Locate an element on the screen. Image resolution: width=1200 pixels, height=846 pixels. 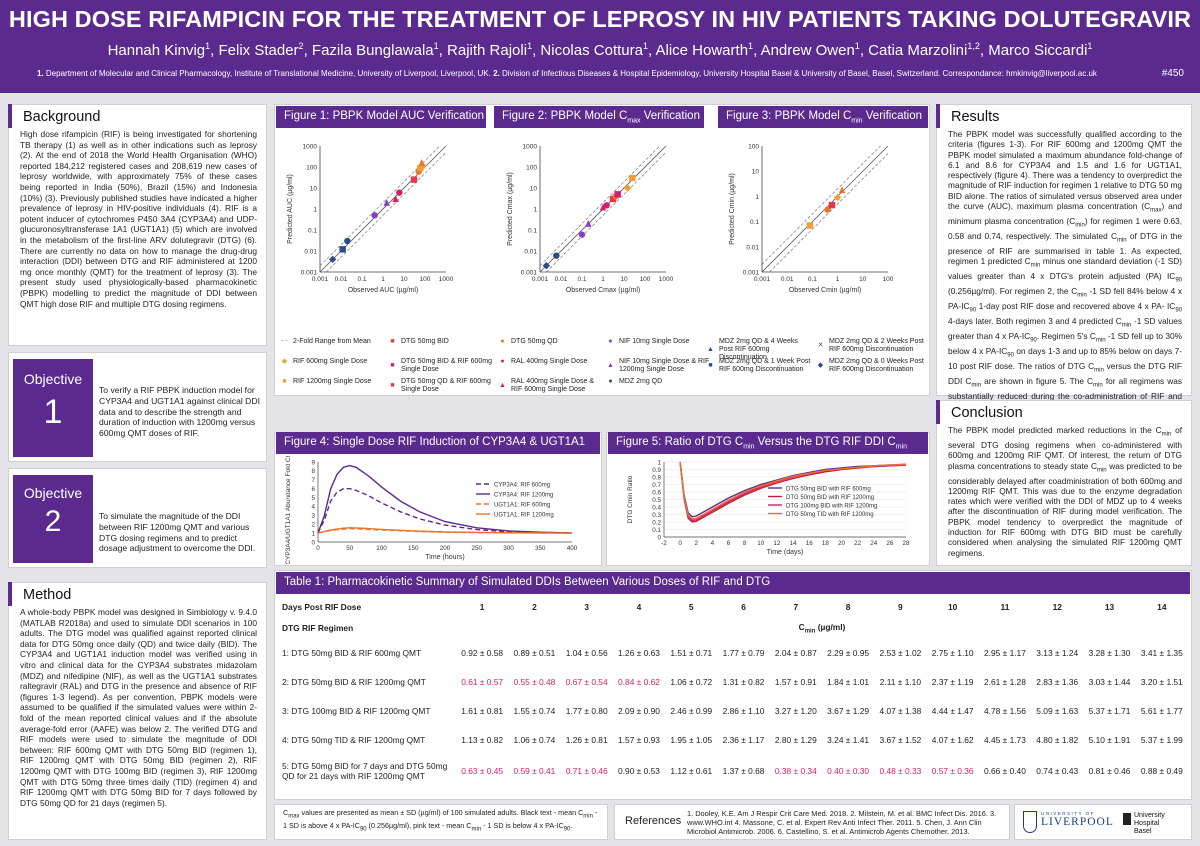
table-cell: 0.40 ± 0.30 is located at coordinates (848, 771).